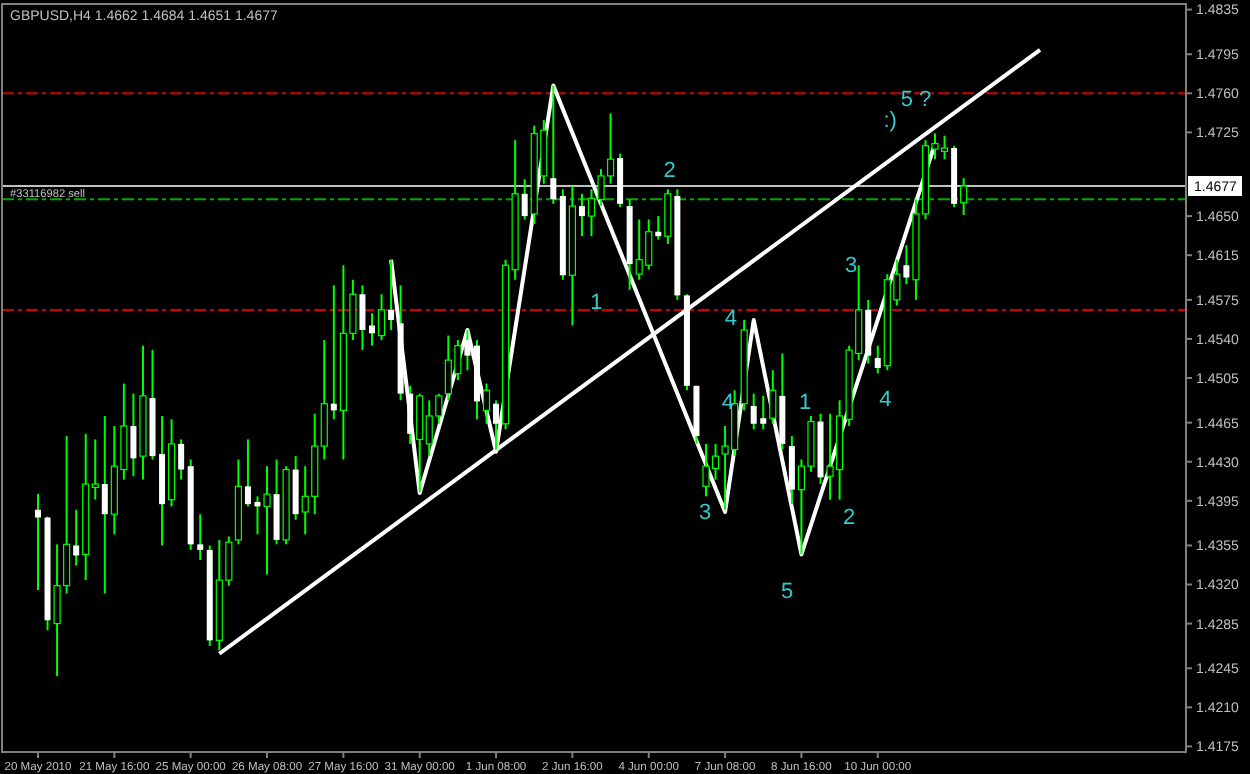  I want to click on annotation: 5, so click(787, 592).